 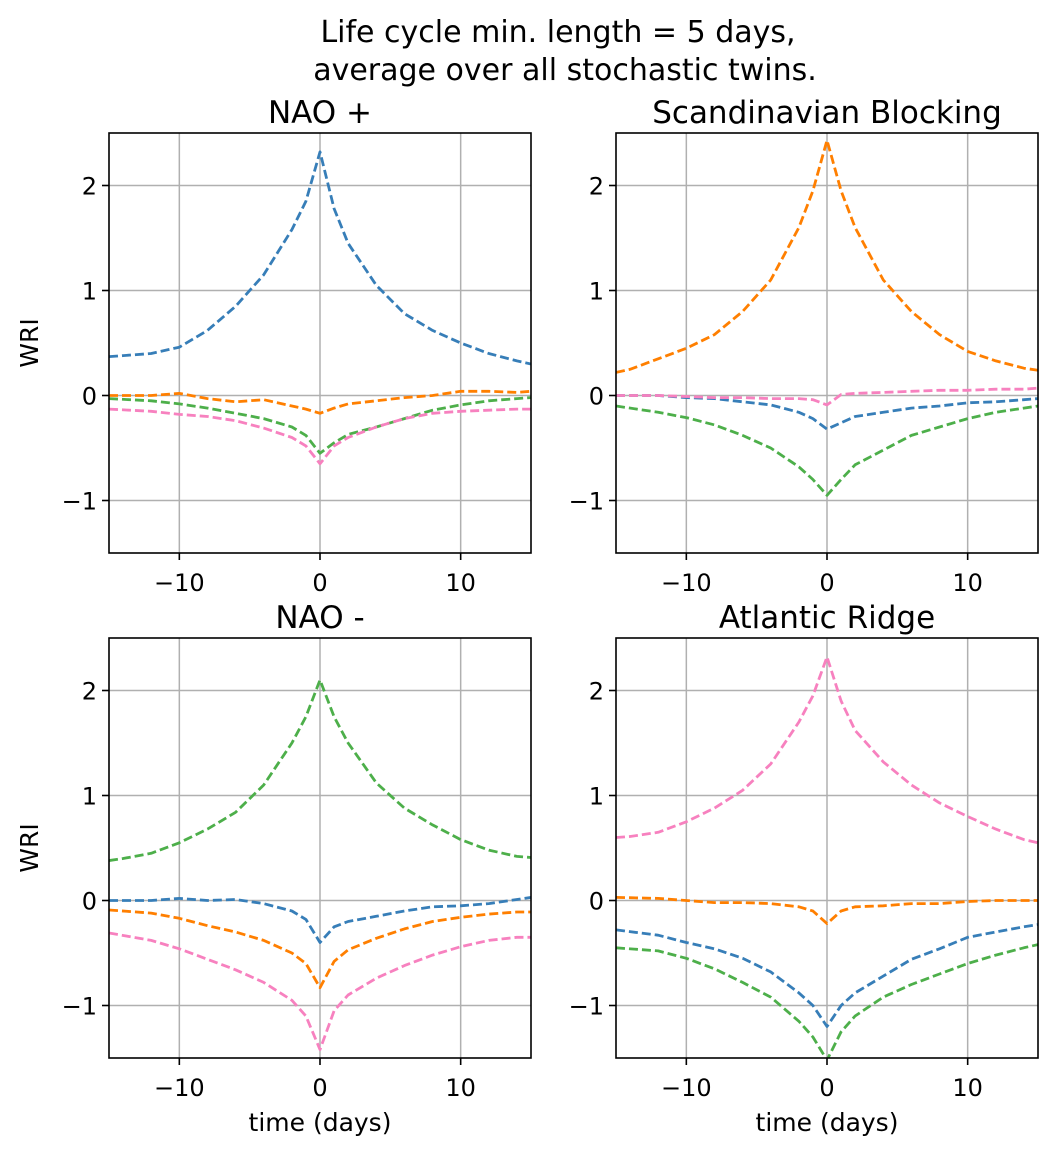 What do you see at coordinates (827, 618) in the screenshot?
I see `panel-title: Atlantic Ridge` at bounding box center [827, 618].